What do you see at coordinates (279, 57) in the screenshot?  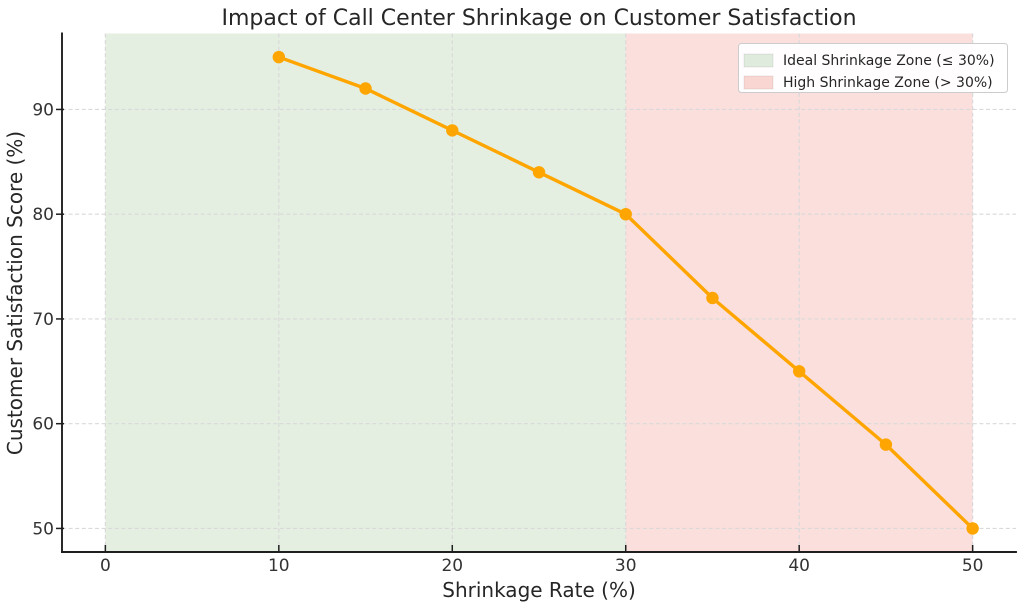 I see `data-point-x10` at bounding box center [279, 57].